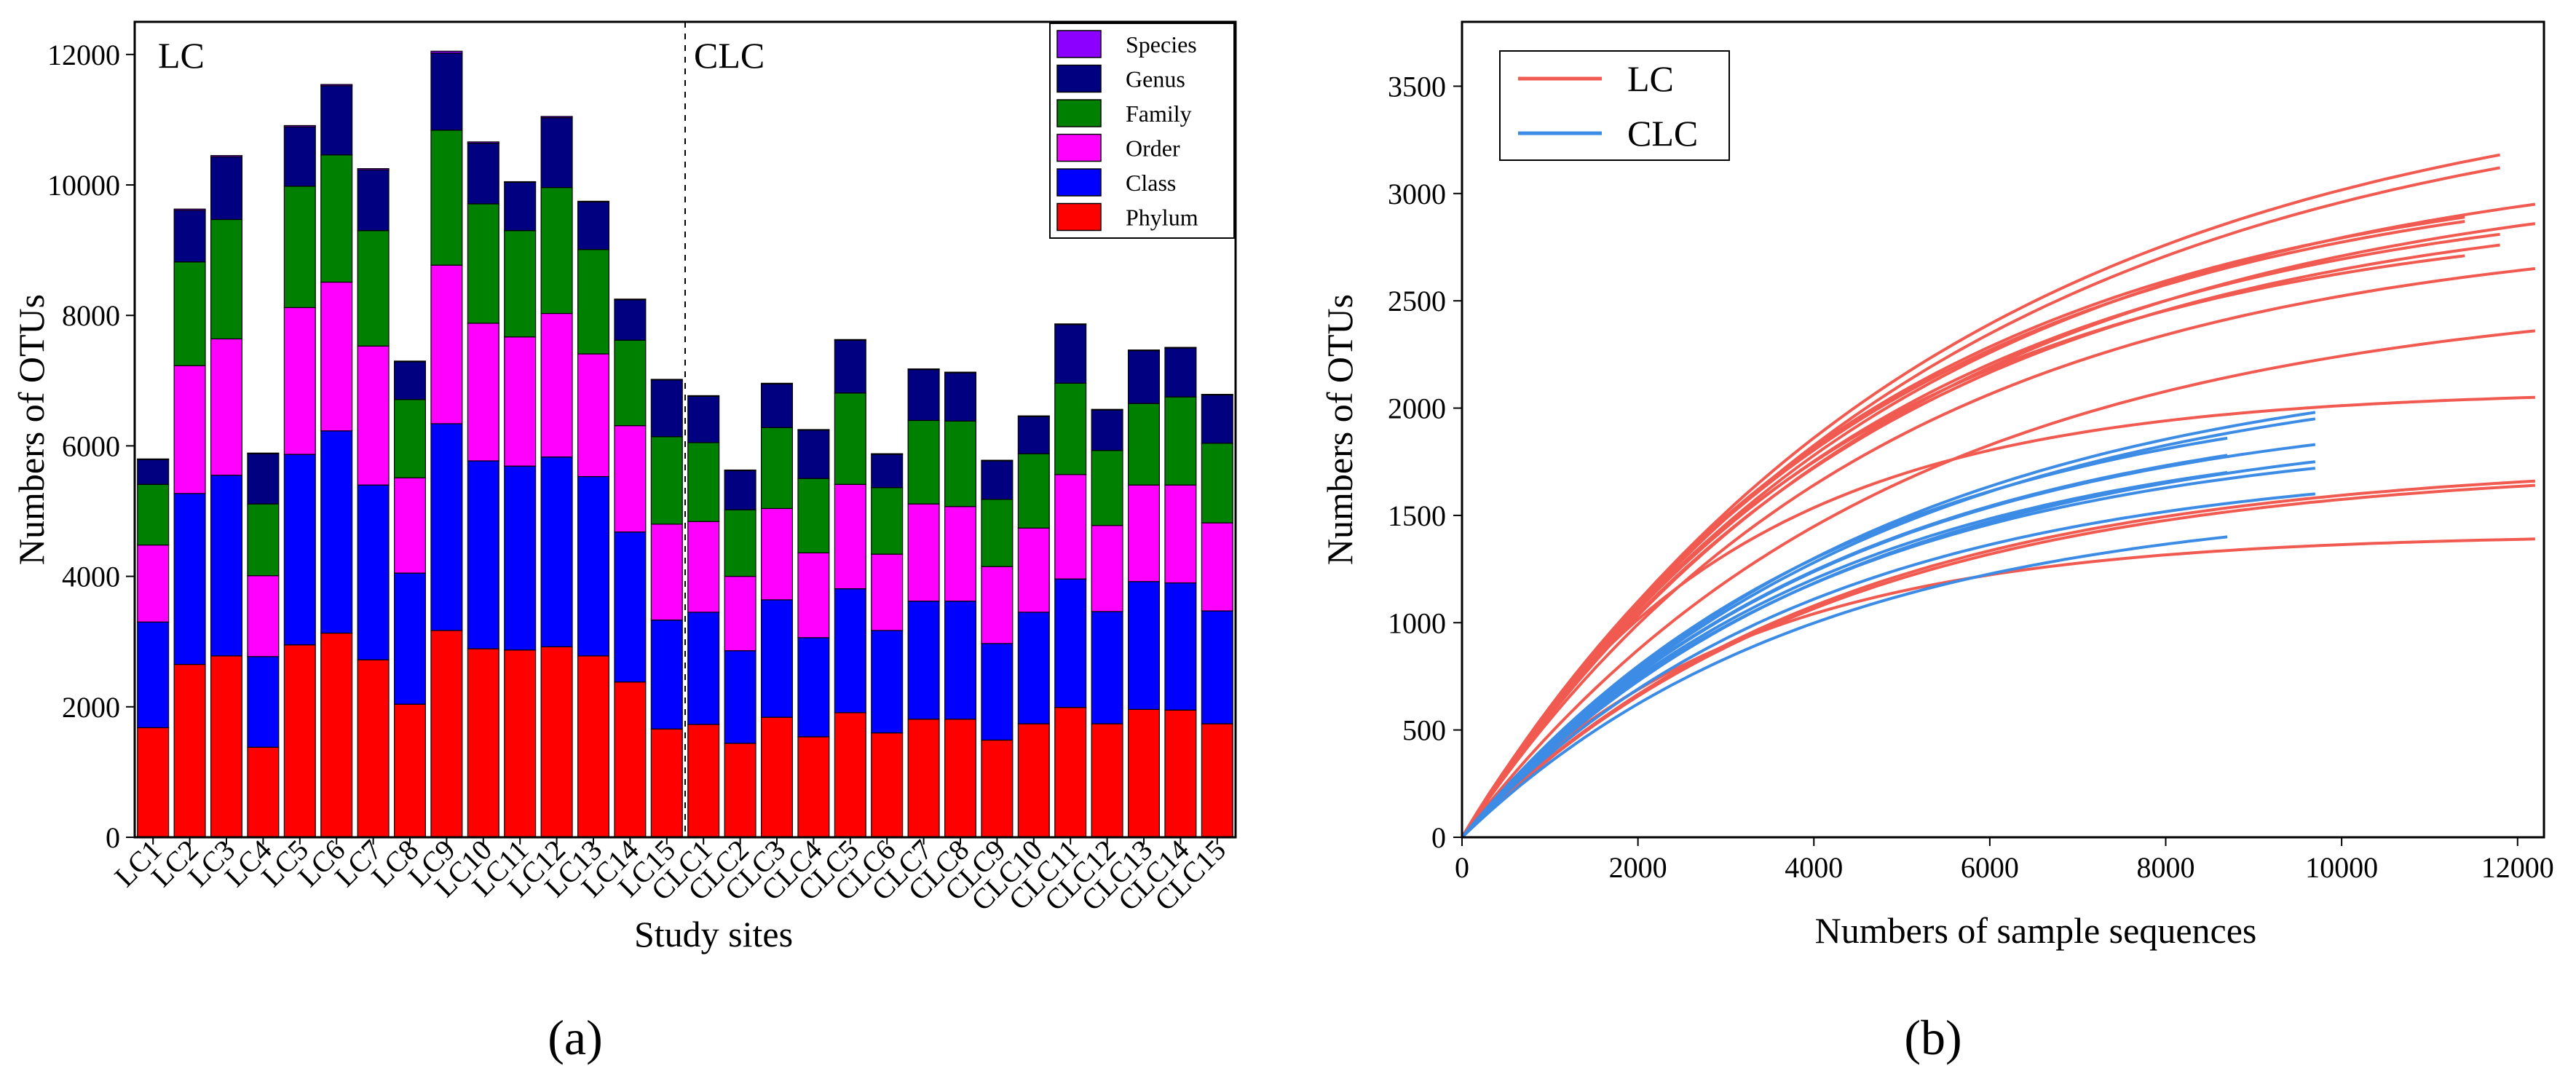 This screenshot has height=1079, width=2576. I want to click on bar-lc4-genus, so click(263, 479).